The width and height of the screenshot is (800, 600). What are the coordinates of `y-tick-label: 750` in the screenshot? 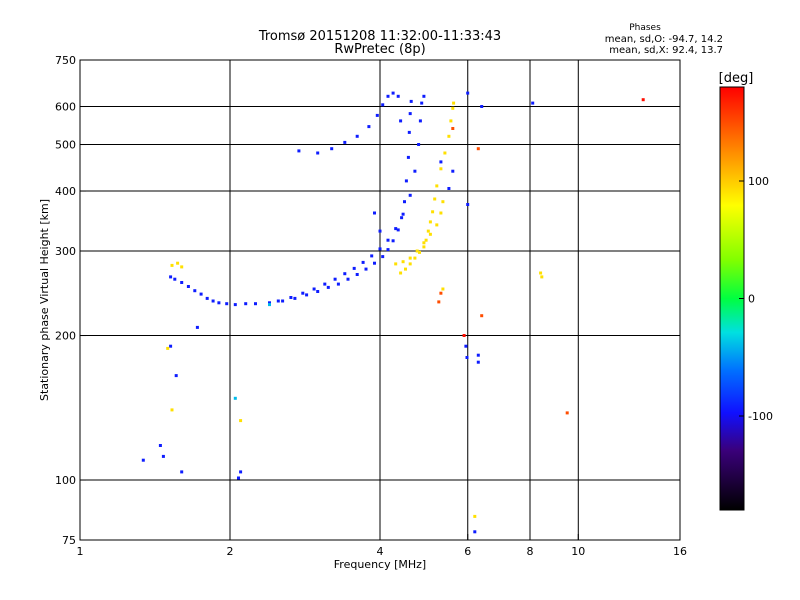 It's located at (65, 60).